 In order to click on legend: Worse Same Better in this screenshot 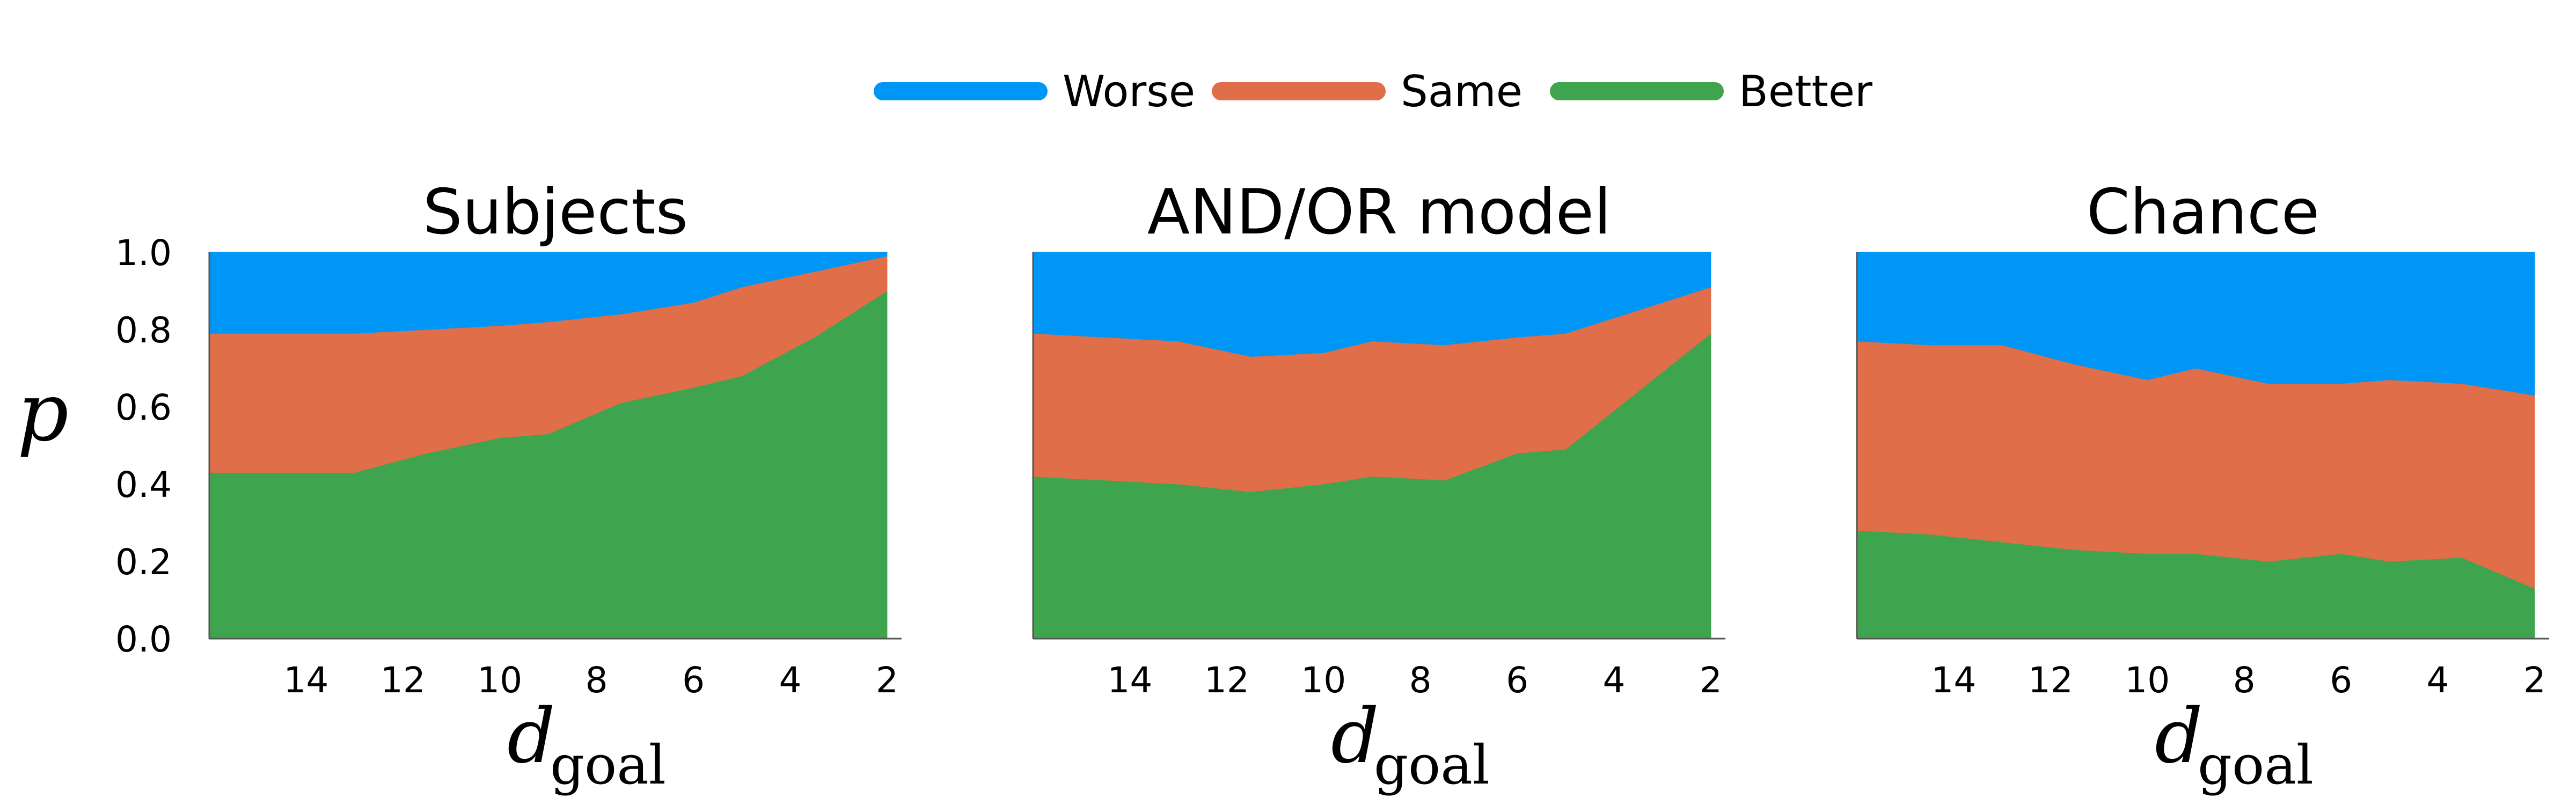, I will do `click(1373, 91)`.